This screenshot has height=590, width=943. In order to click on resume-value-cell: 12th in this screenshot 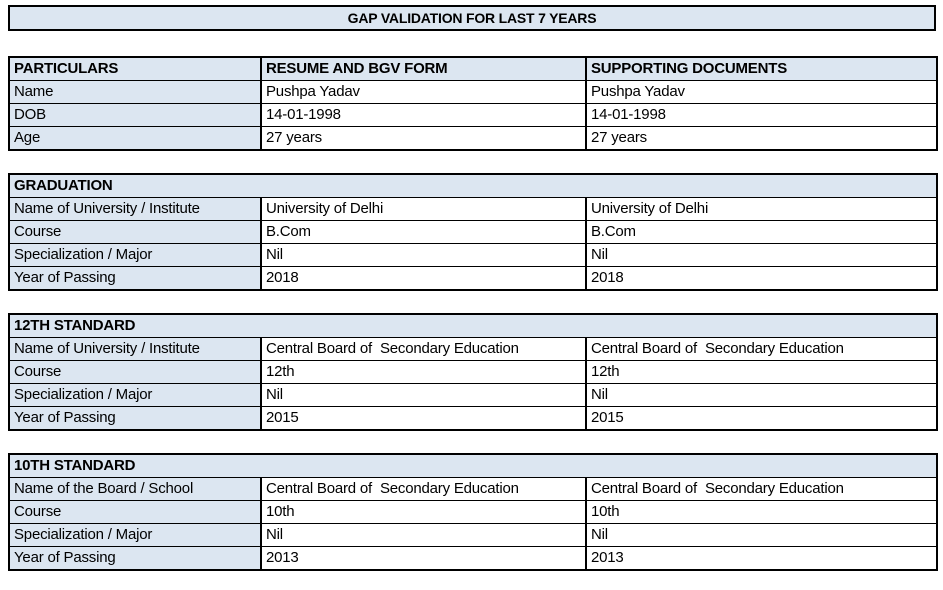, I will do `click(423, 372)`.